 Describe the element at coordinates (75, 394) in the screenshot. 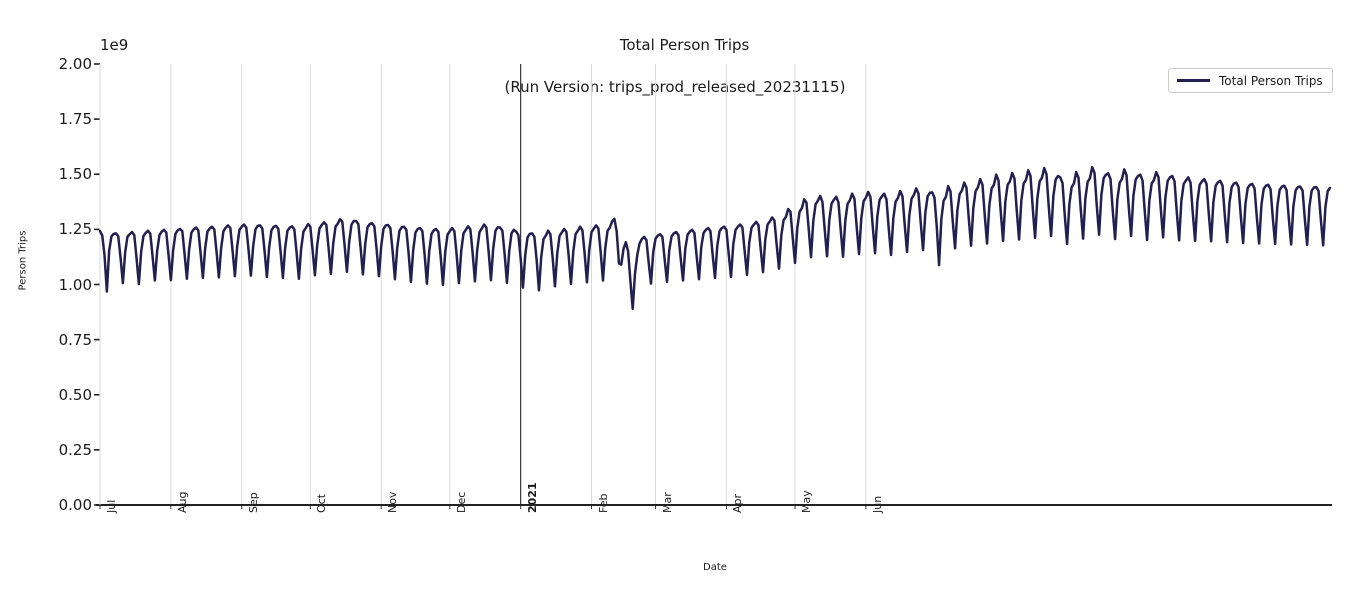

I see `y-tick-label: 0.50` at that location.